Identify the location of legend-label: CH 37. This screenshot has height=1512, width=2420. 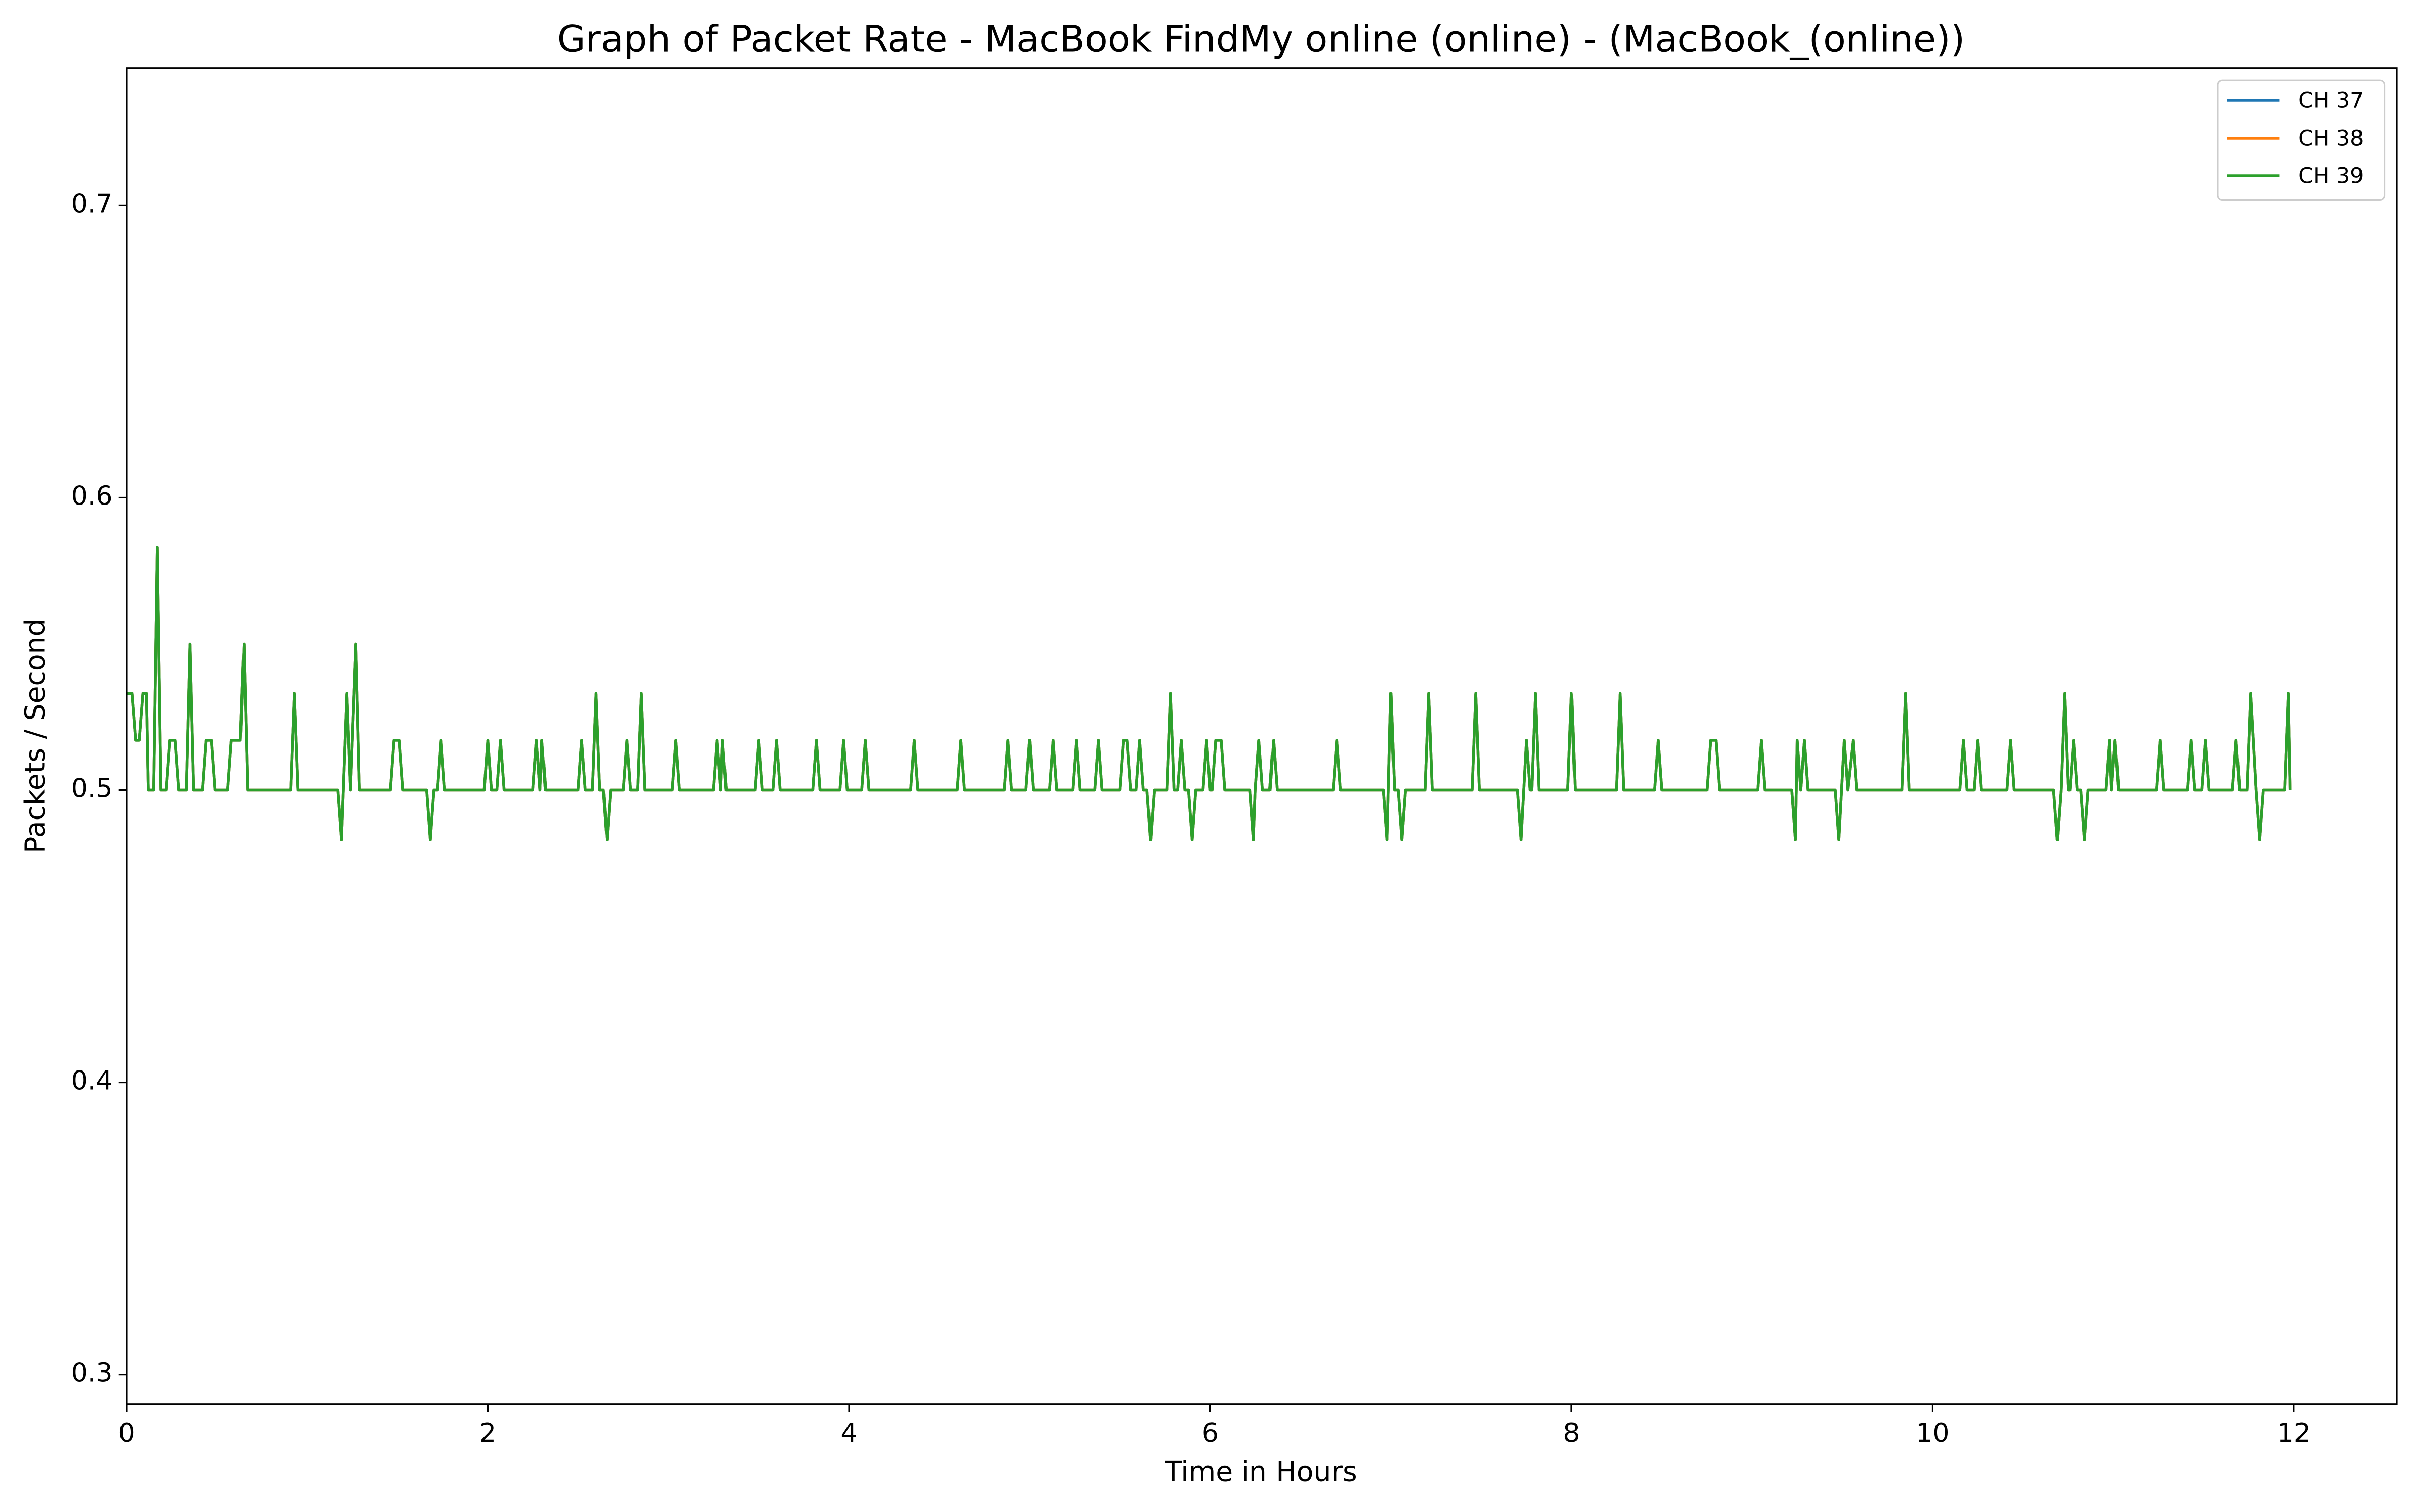
(2331, 100).